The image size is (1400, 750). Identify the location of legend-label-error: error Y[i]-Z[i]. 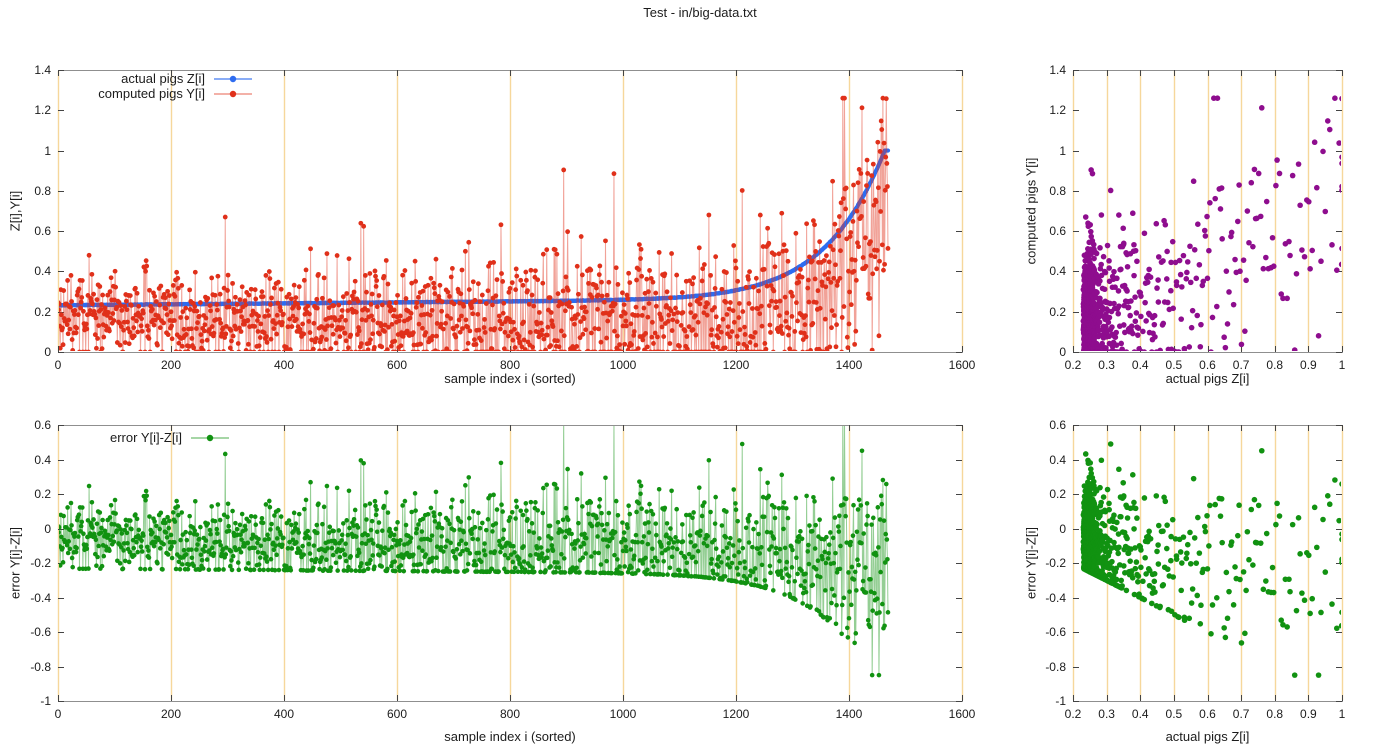
(146, 437).